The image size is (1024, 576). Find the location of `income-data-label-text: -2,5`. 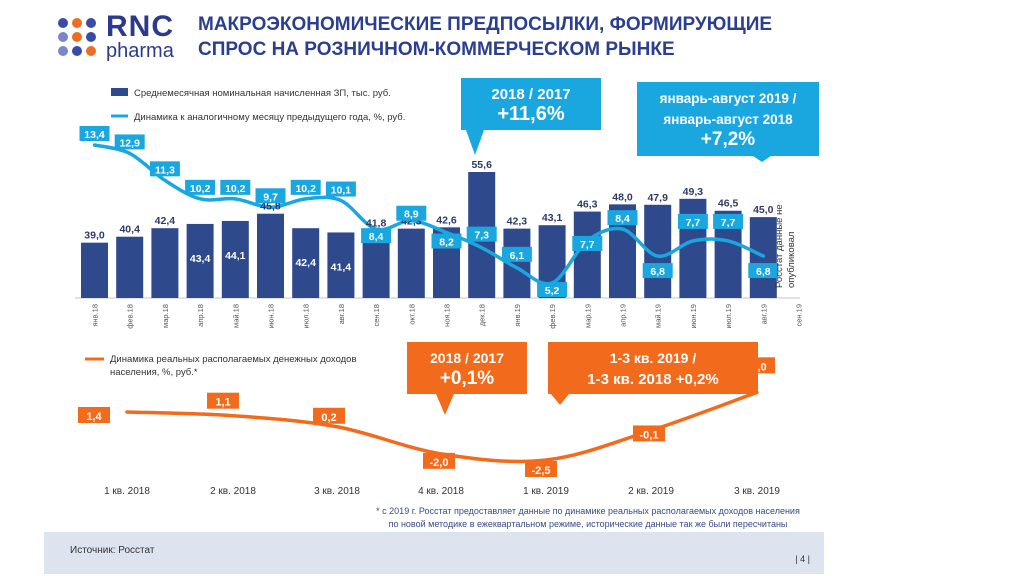

income-data-label-text: -2,5 is located at coordinates (541, 471).